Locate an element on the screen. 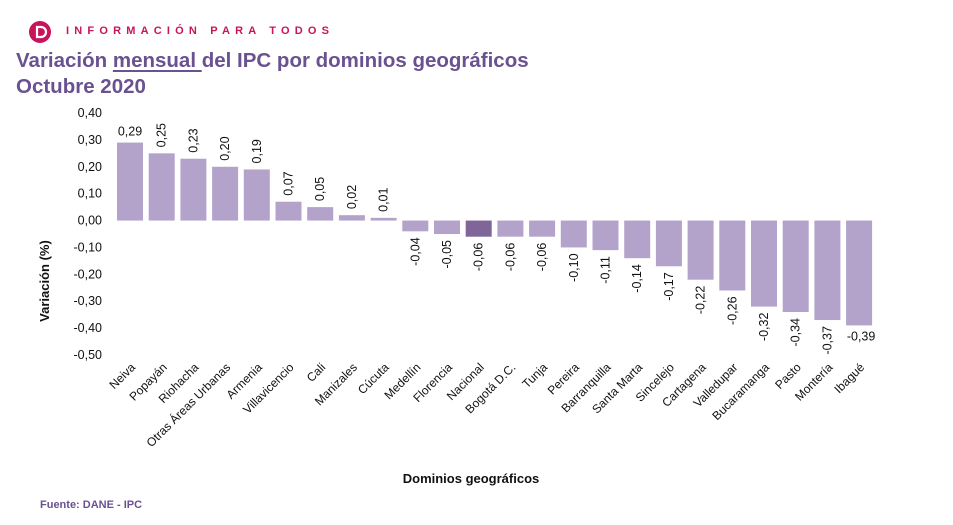 This screenshot has width=953, height=525. value-label: -0,26 is located at coordinates (732, 310).